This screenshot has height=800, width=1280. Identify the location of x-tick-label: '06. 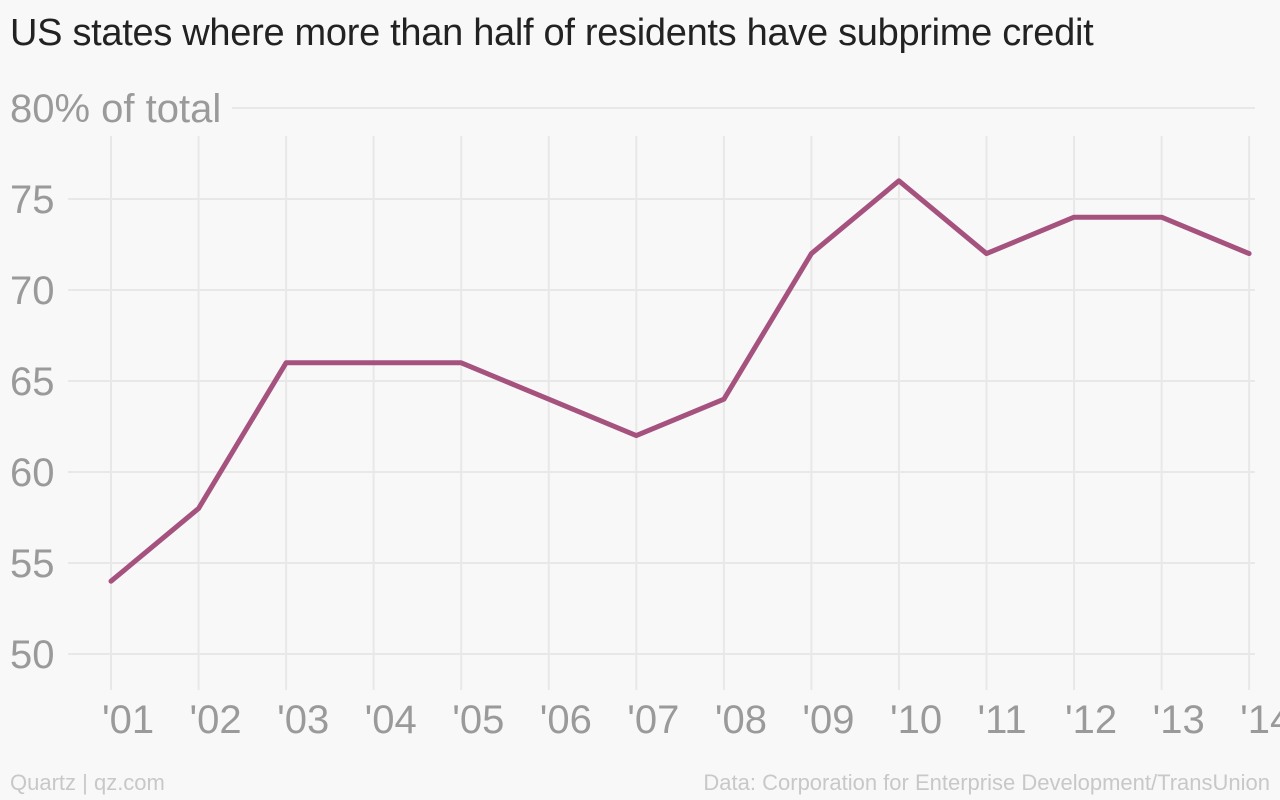
(566, 720).